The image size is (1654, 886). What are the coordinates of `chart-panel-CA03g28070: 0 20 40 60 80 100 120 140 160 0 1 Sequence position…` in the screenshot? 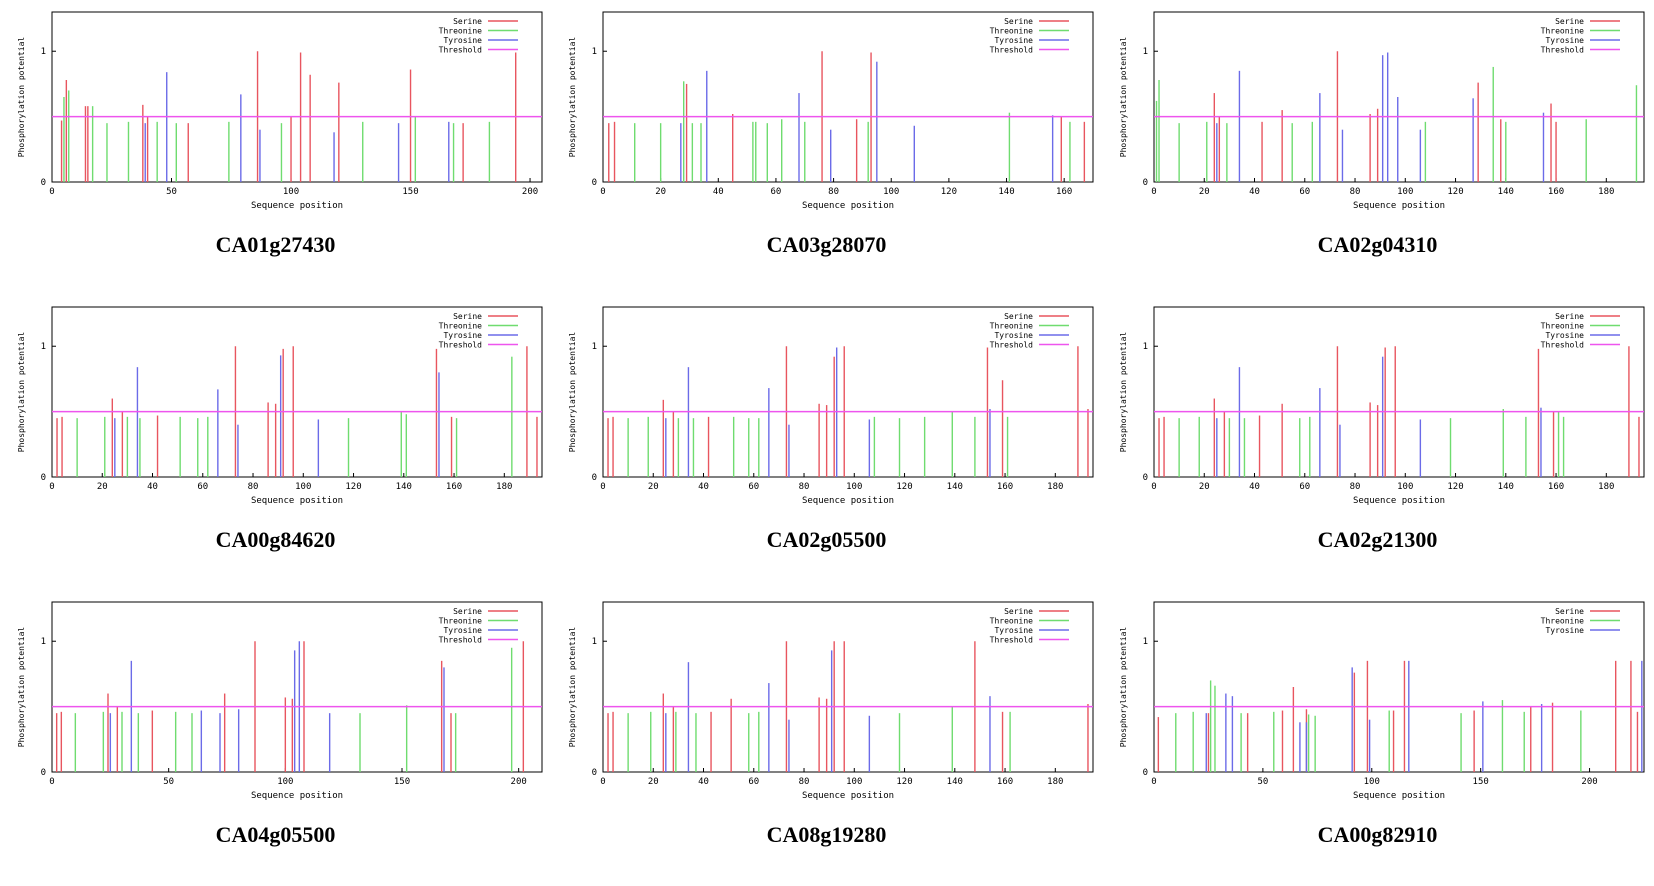 It's located at (826, 147).